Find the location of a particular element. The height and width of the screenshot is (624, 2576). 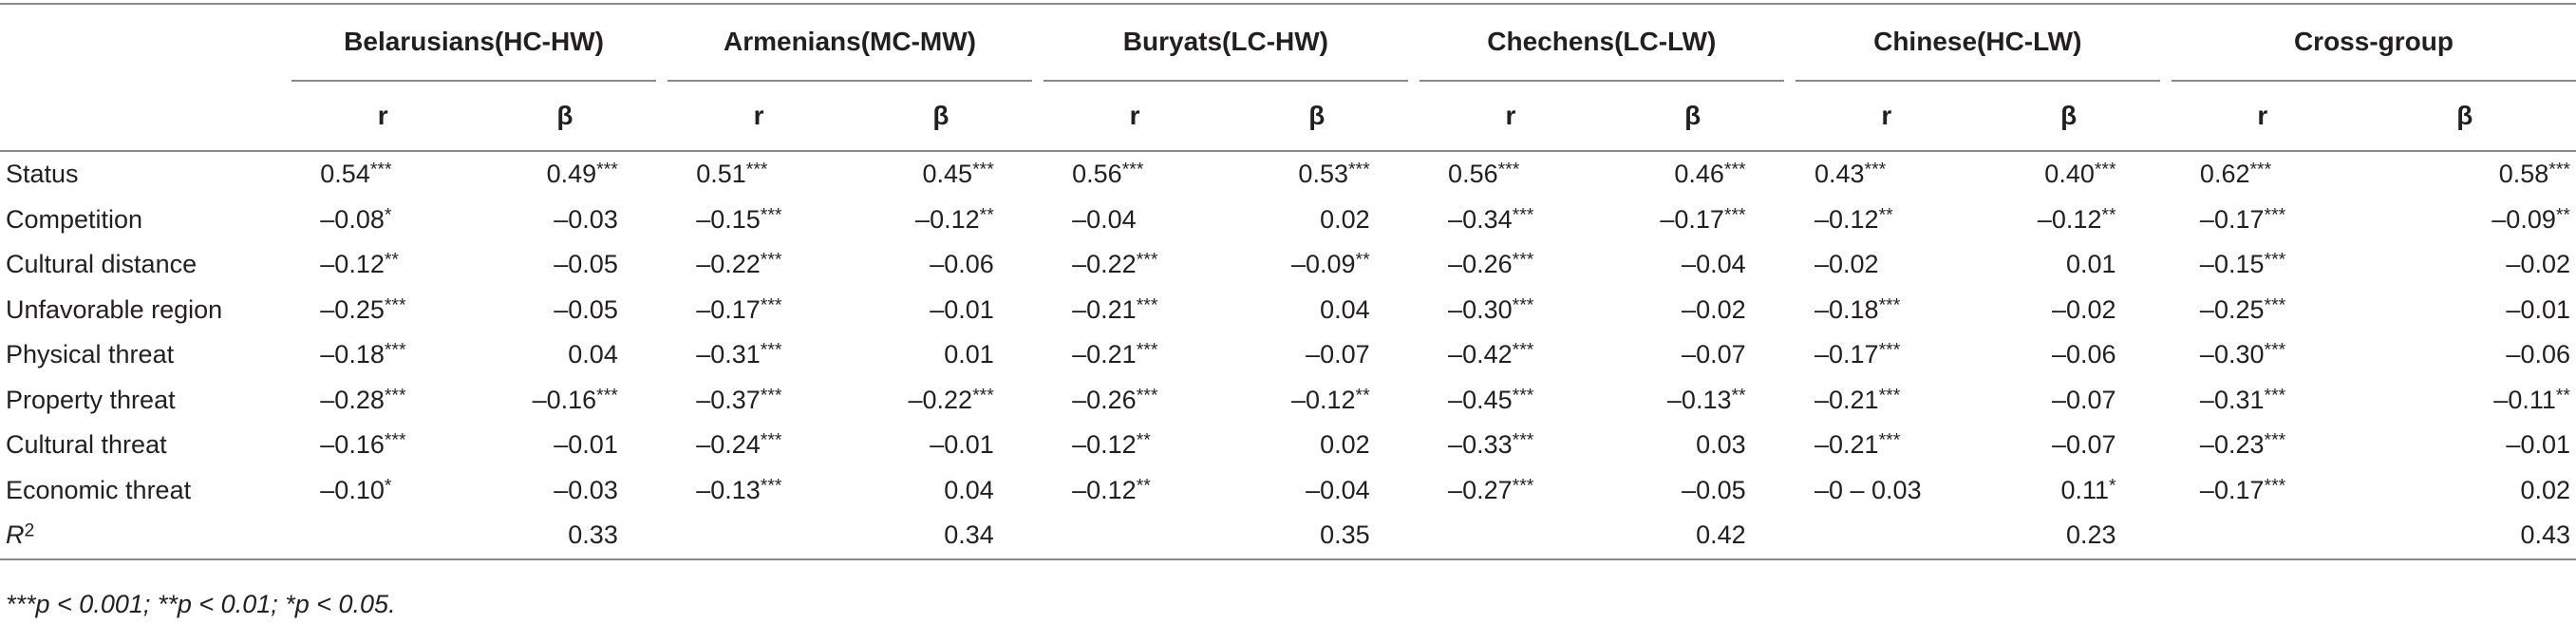

row-label: Cultural distance is located at coordinates (101, 264).